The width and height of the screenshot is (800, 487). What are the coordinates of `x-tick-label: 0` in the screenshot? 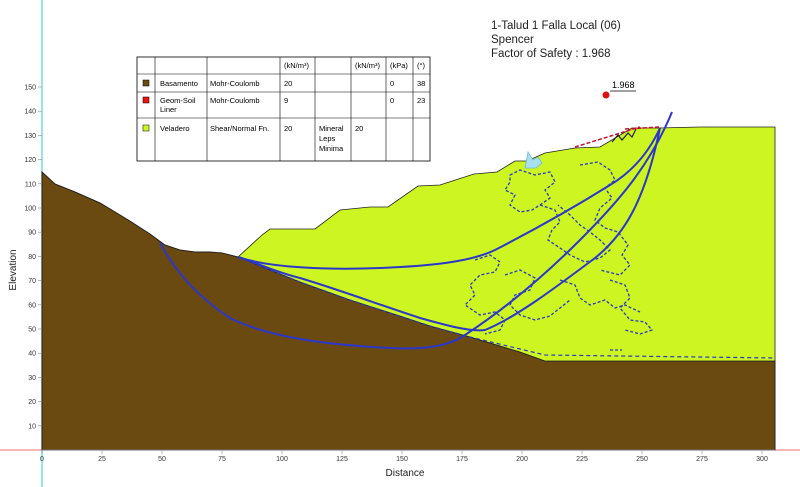 It's located at (42, 459).